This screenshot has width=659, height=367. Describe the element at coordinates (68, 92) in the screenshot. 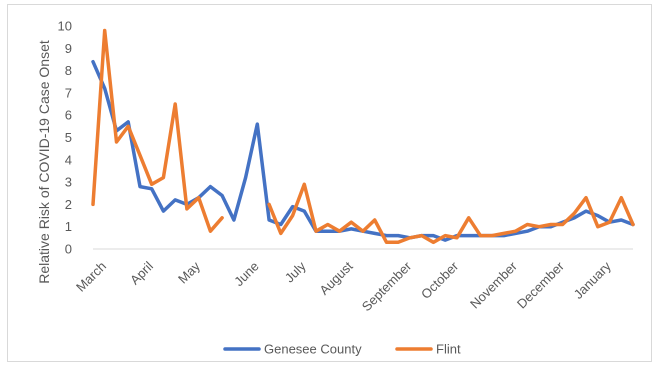

I see `y-tick-label: 7` at that location.